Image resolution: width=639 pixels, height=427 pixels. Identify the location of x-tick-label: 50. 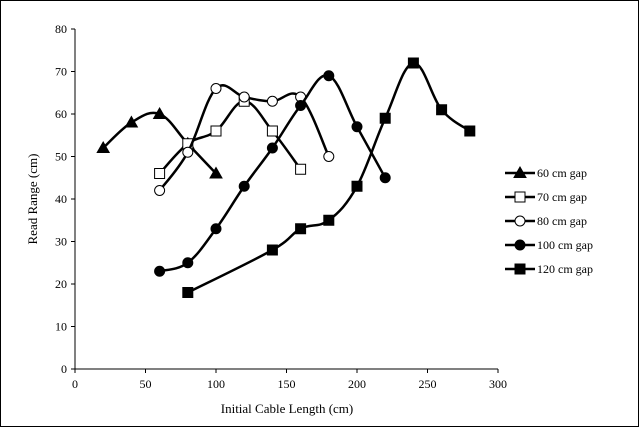
(146, 384).